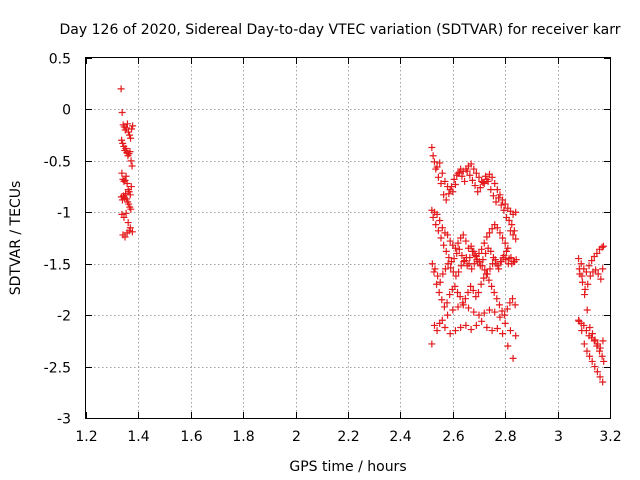 This screenshot has width=640, height=480. I want to click on x-axis-label: GPS time / hours, so click(347, 467).